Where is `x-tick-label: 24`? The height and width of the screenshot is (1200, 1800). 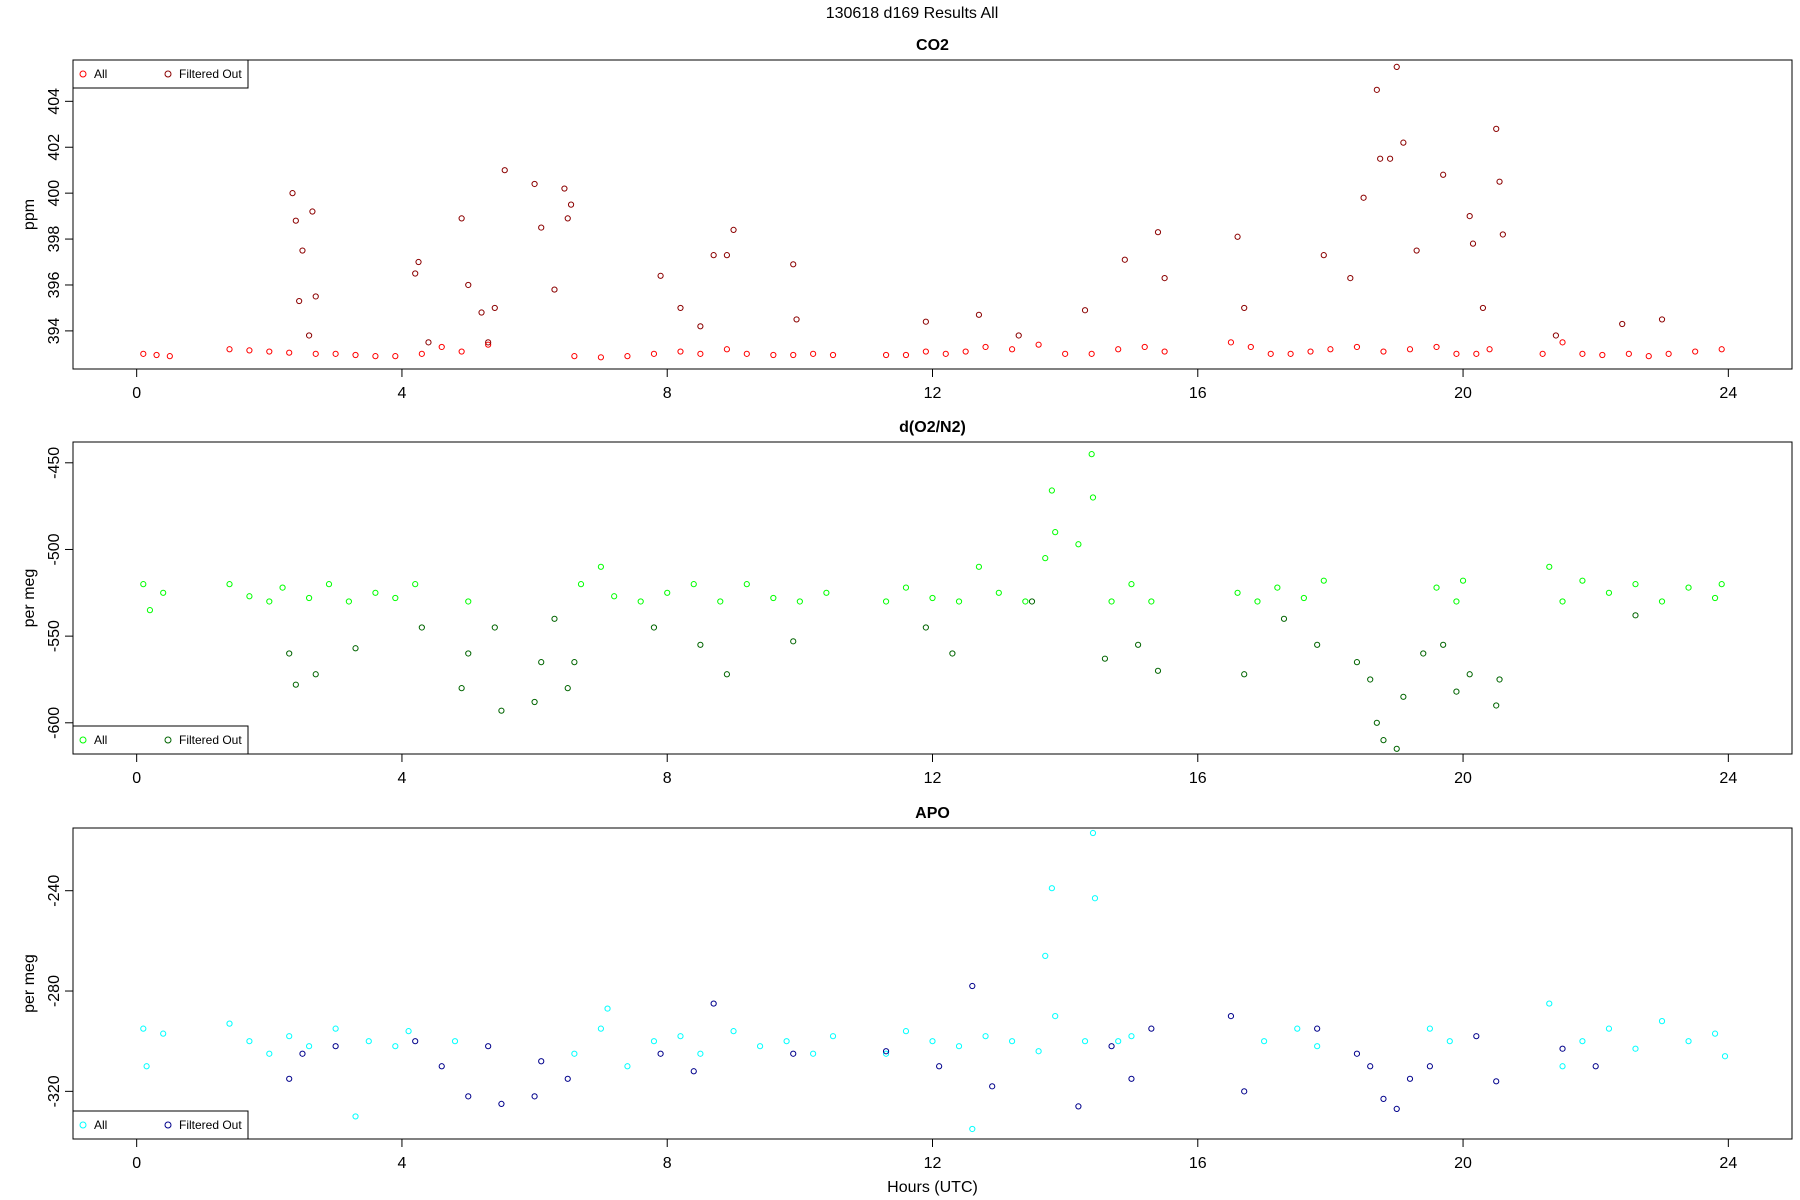 x-tick-label: 24 is located at coordinates (1728, 1163).